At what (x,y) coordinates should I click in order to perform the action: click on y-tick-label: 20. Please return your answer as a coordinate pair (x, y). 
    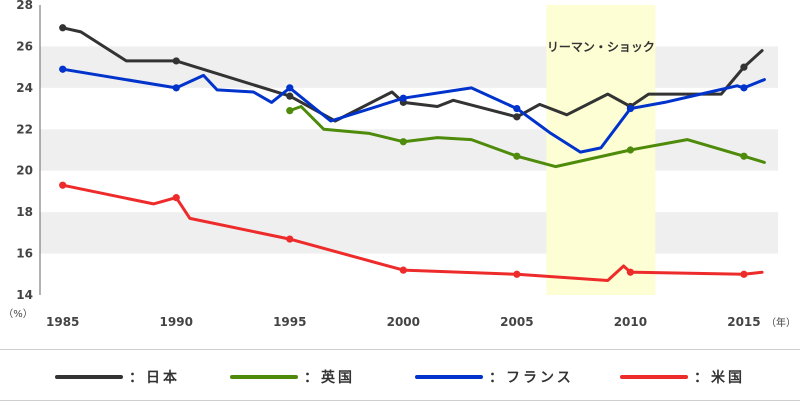
    Looking at the image, I should click on (24, 171).